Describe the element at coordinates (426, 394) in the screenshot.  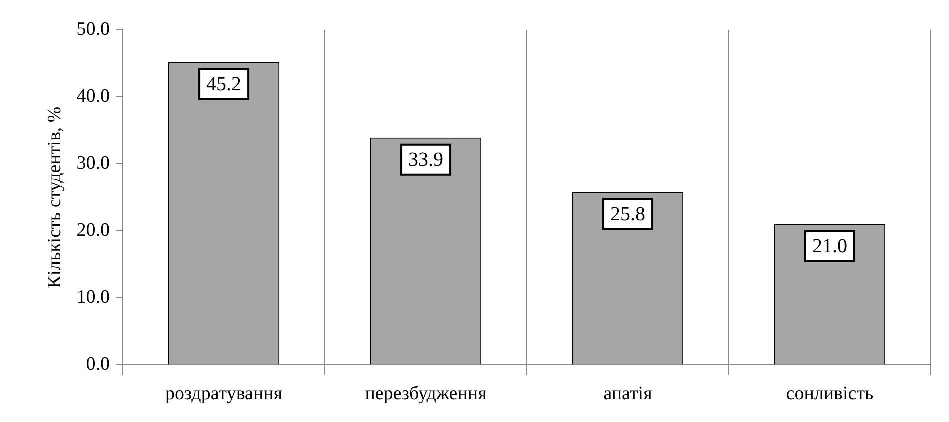
I see `x-tick-label: перезбудження` at that location.